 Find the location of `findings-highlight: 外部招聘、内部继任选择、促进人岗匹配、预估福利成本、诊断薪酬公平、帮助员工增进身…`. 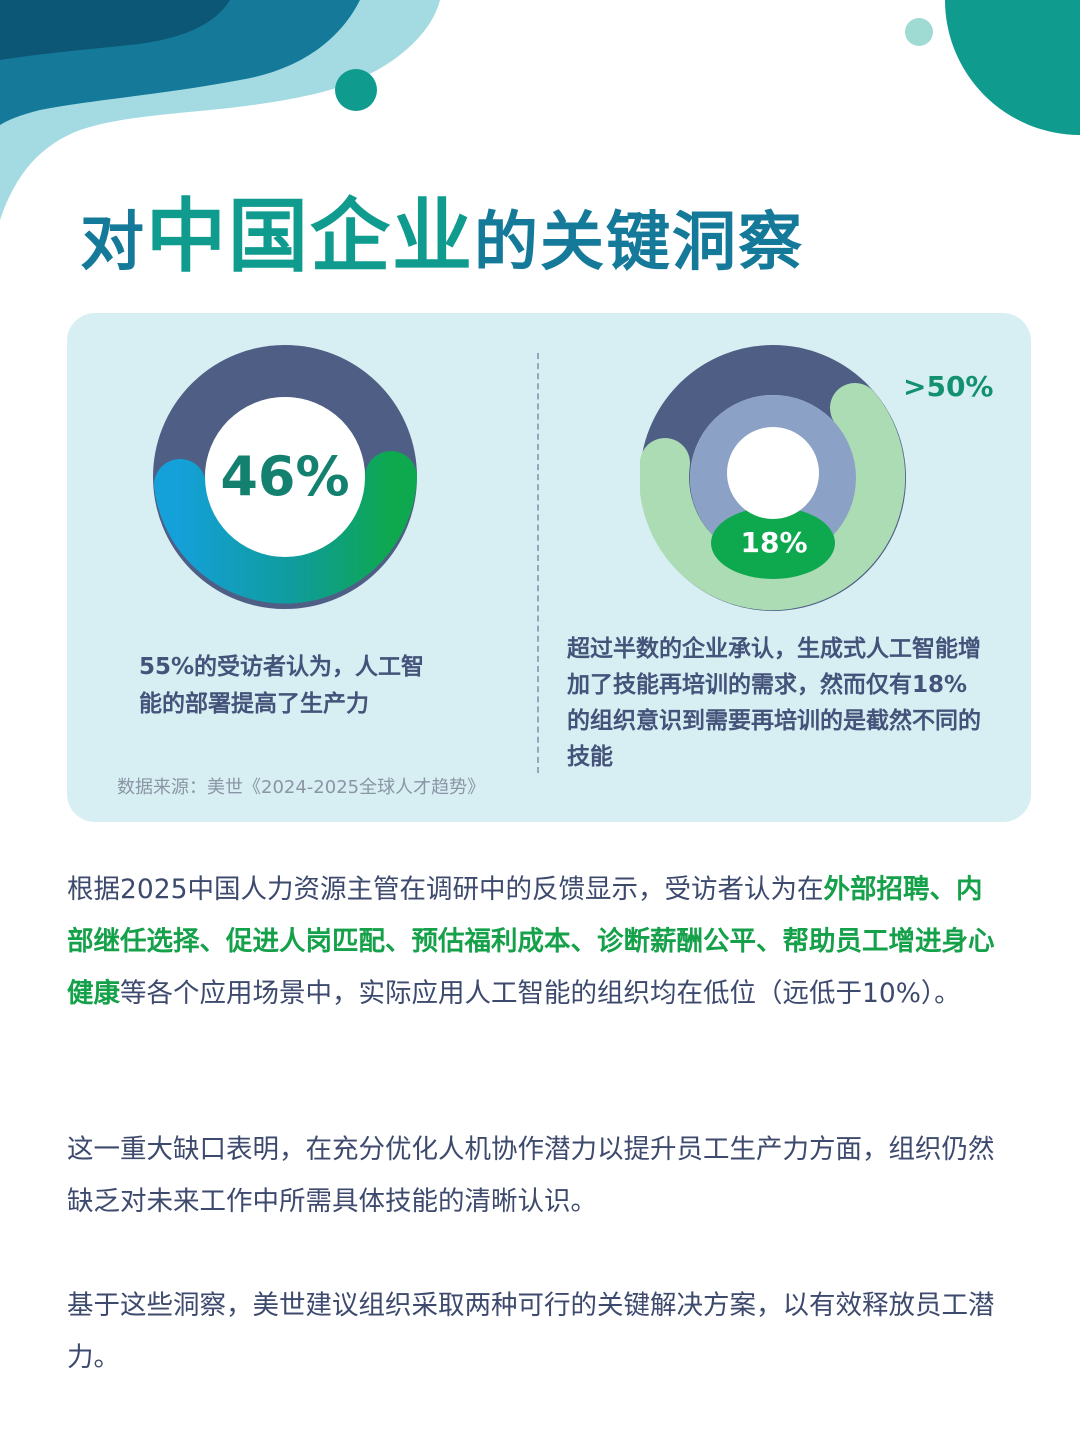

findings-highlight: 外部招聘、内部继任选择、促进人岗匹配、预估福利成本、诊断薪酬公平、帮助员工增进身… is located at coordinates (531, 941).